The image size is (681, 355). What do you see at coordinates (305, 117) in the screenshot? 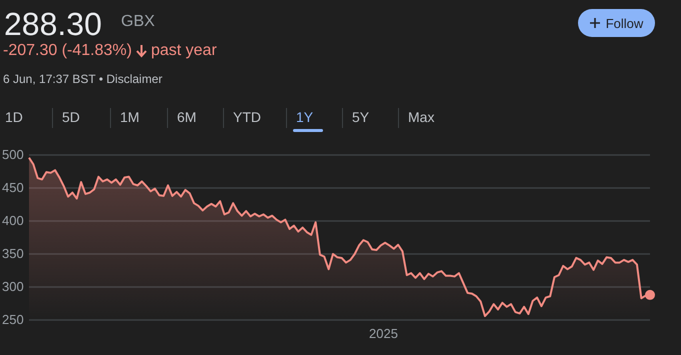
I see `text: 1Y` at bounding box center [305, 117].